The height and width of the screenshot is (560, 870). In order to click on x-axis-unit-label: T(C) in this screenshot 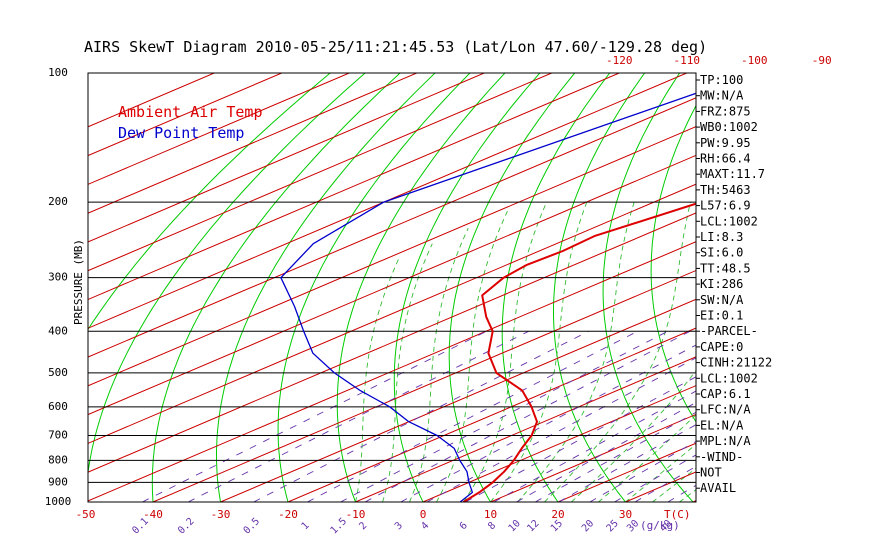, I will do `click(677, 514)`.